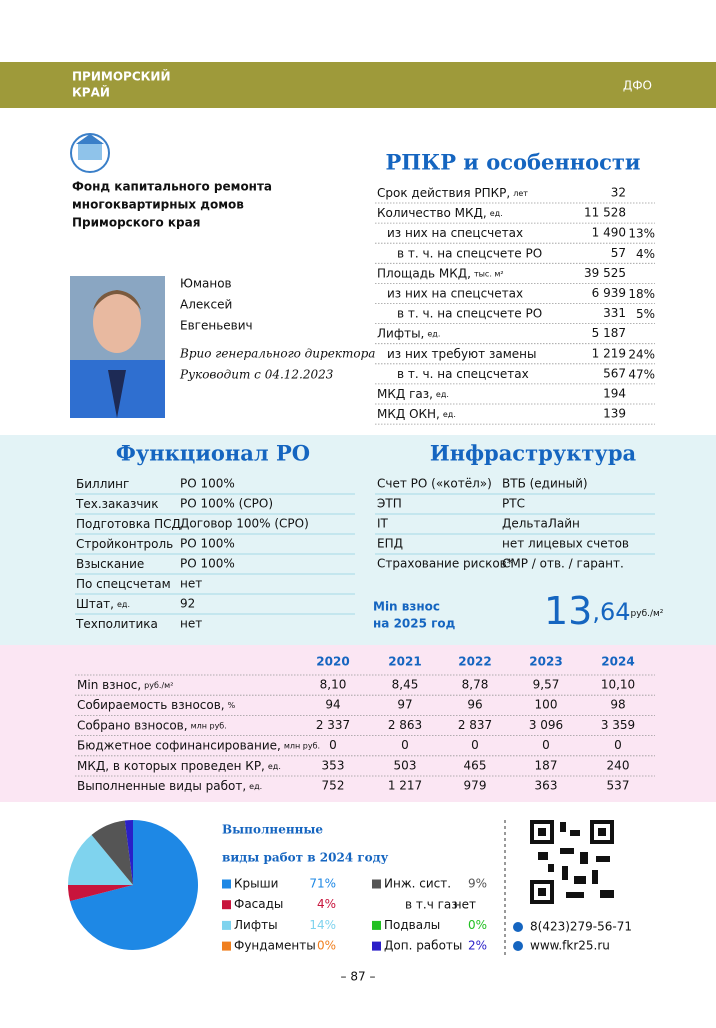  I want to click on row-value: 139, so click(614, 414).